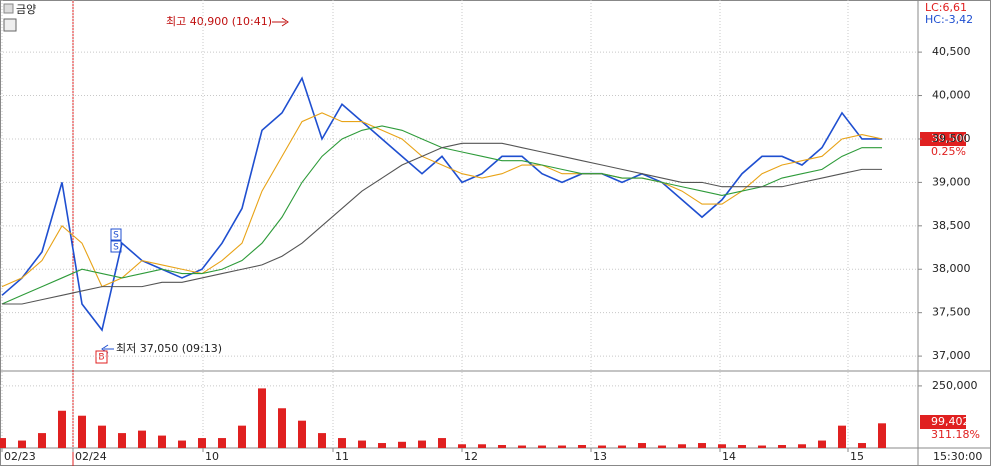 This screenshot has height=466, width=991. Describe the element at coordinates (26, 9) in the screenshot. I see `stock-name: 금양` at that location.